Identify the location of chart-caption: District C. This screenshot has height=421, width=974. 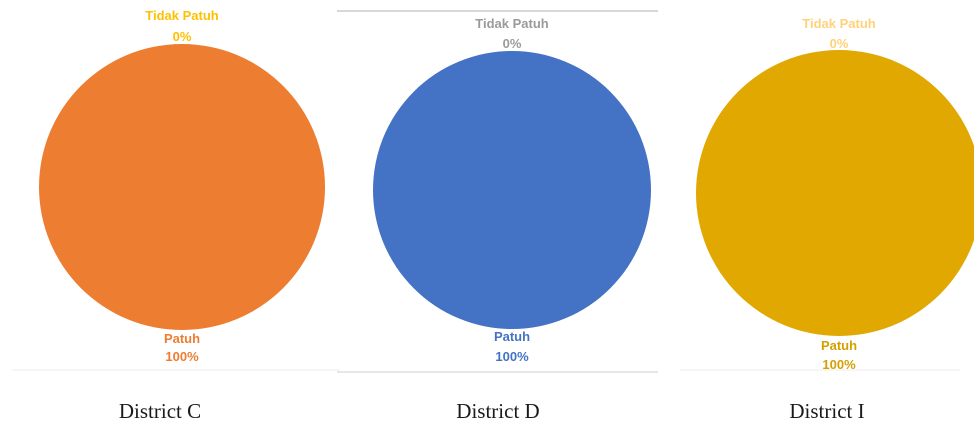
(160, 410).